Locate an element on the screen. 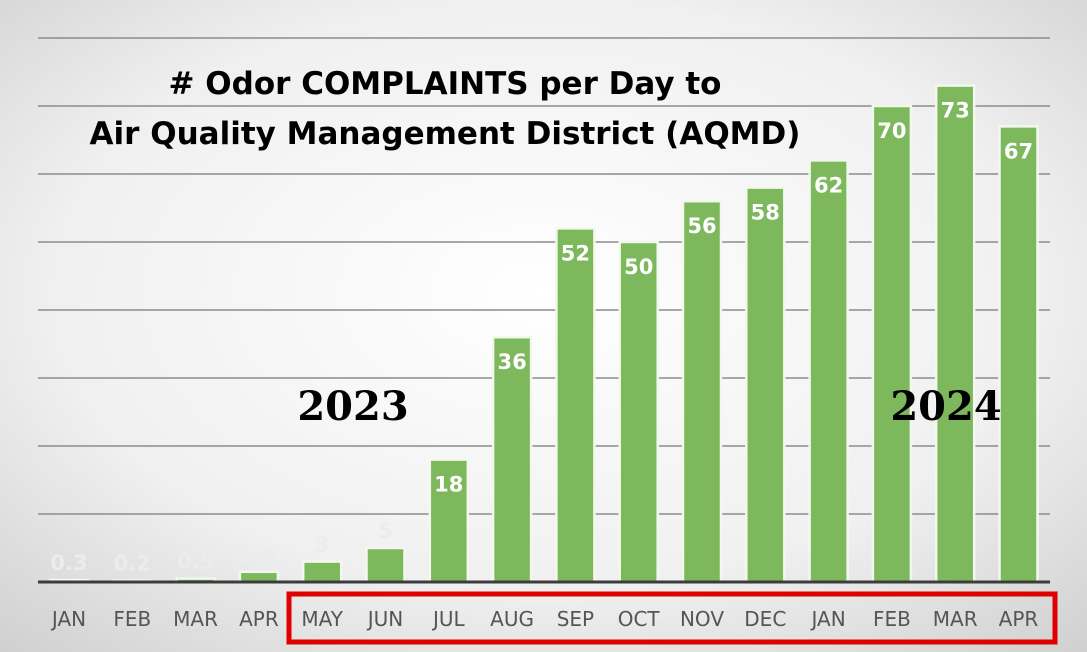  data-label: 18 is located at coordinates (448, 485).